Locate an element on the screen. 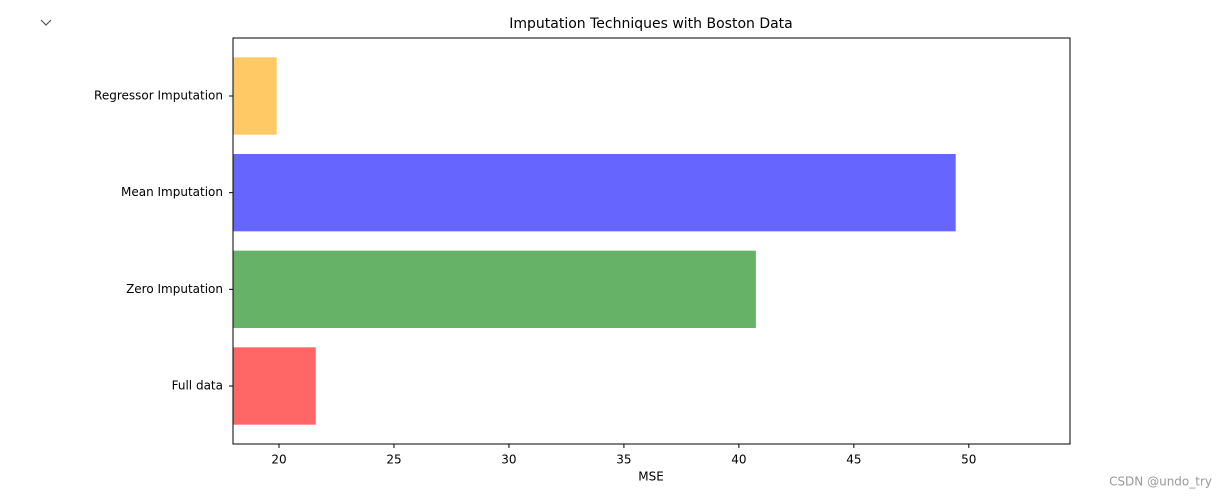  x-tick-label: 25 is located at coordinates (393, 460).